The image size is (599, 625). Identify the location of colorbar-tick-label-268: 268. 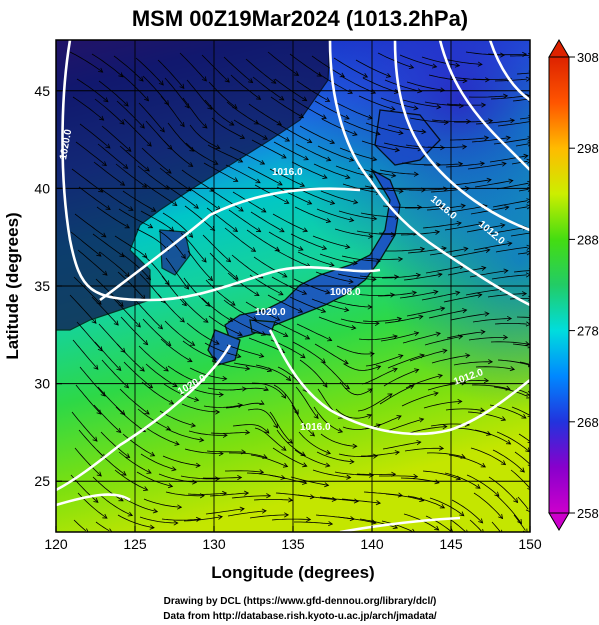
(588, 422).